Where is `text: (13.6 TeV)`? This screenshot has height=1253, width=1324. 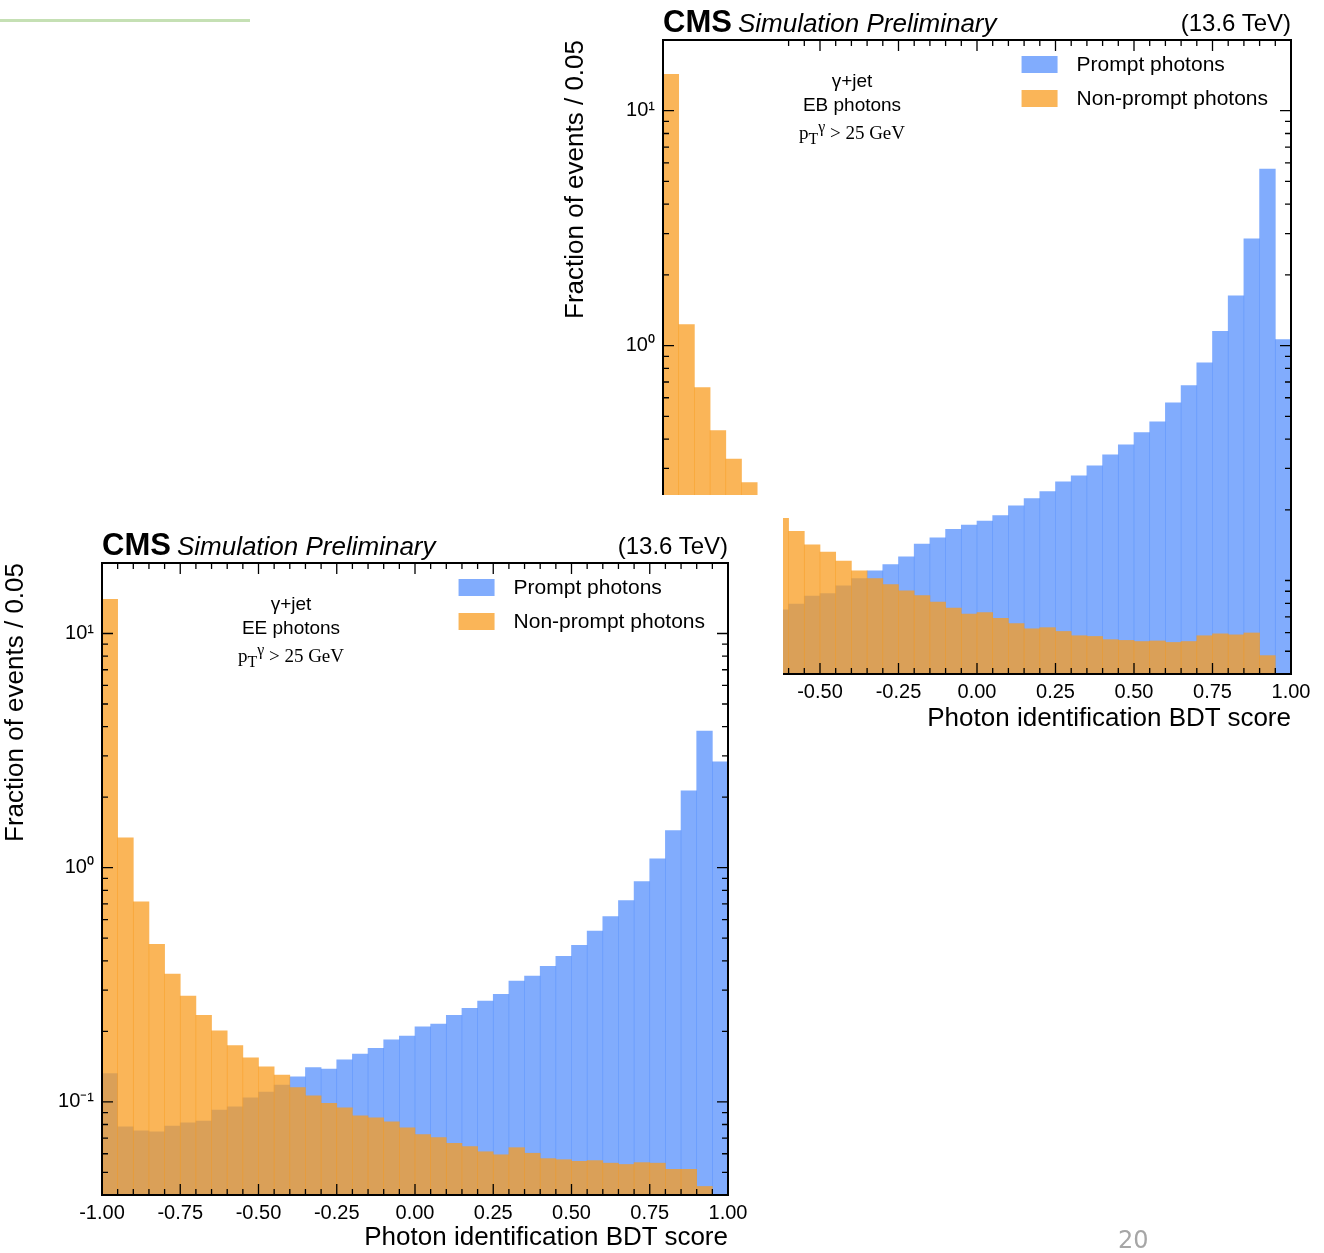 text: (13.6 TeV) is located at coordinates (1235, 22).